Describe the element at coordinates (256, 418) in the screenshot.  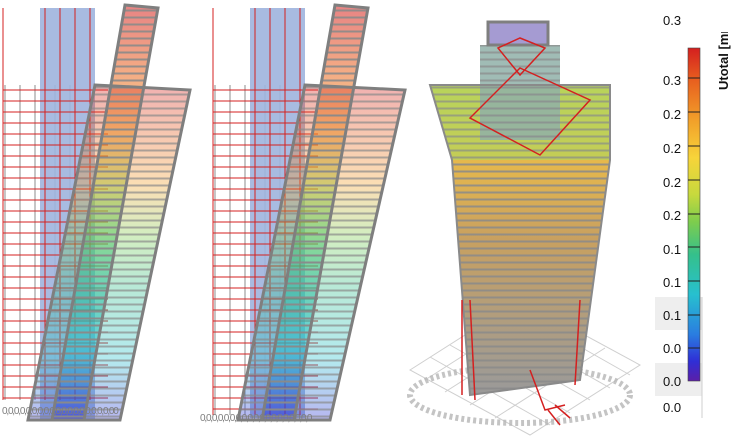
I see `ruler-middle: 0,0,0,0,0,0,0,0,0,0,0,0,0,0,0,0,0,0,0` at that location.